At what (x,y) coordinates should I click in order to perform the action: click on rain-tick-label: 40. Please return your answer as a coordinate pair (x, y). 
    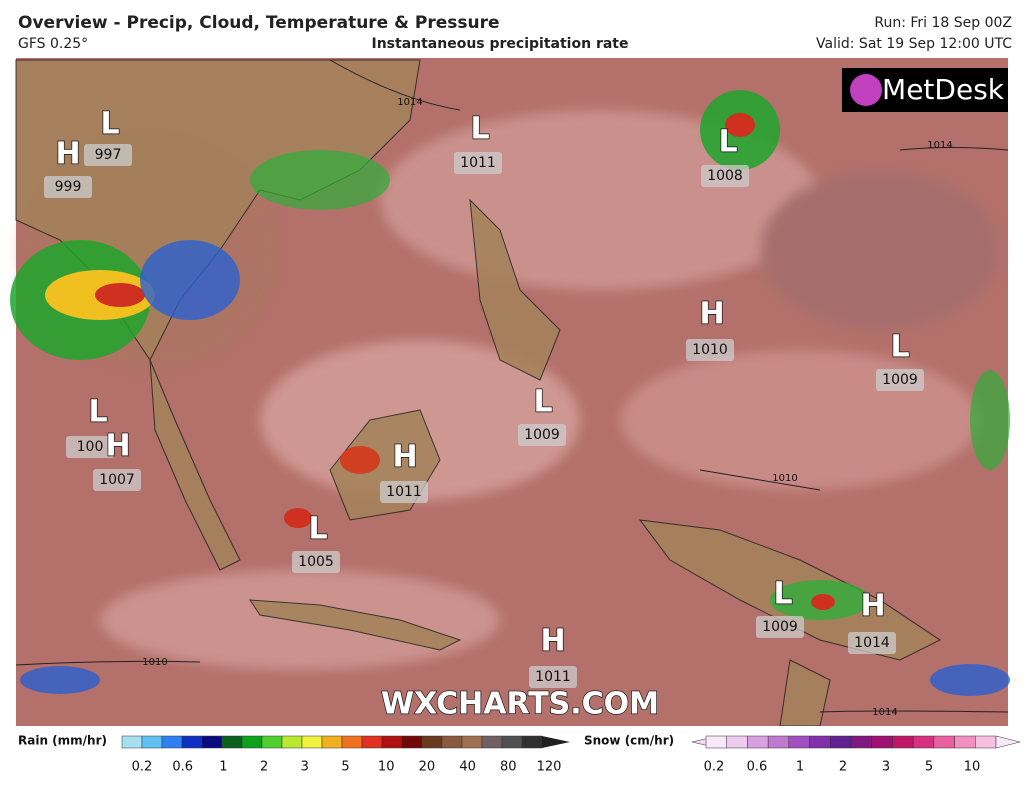
    Looking at the image, I should click on (467, 767).